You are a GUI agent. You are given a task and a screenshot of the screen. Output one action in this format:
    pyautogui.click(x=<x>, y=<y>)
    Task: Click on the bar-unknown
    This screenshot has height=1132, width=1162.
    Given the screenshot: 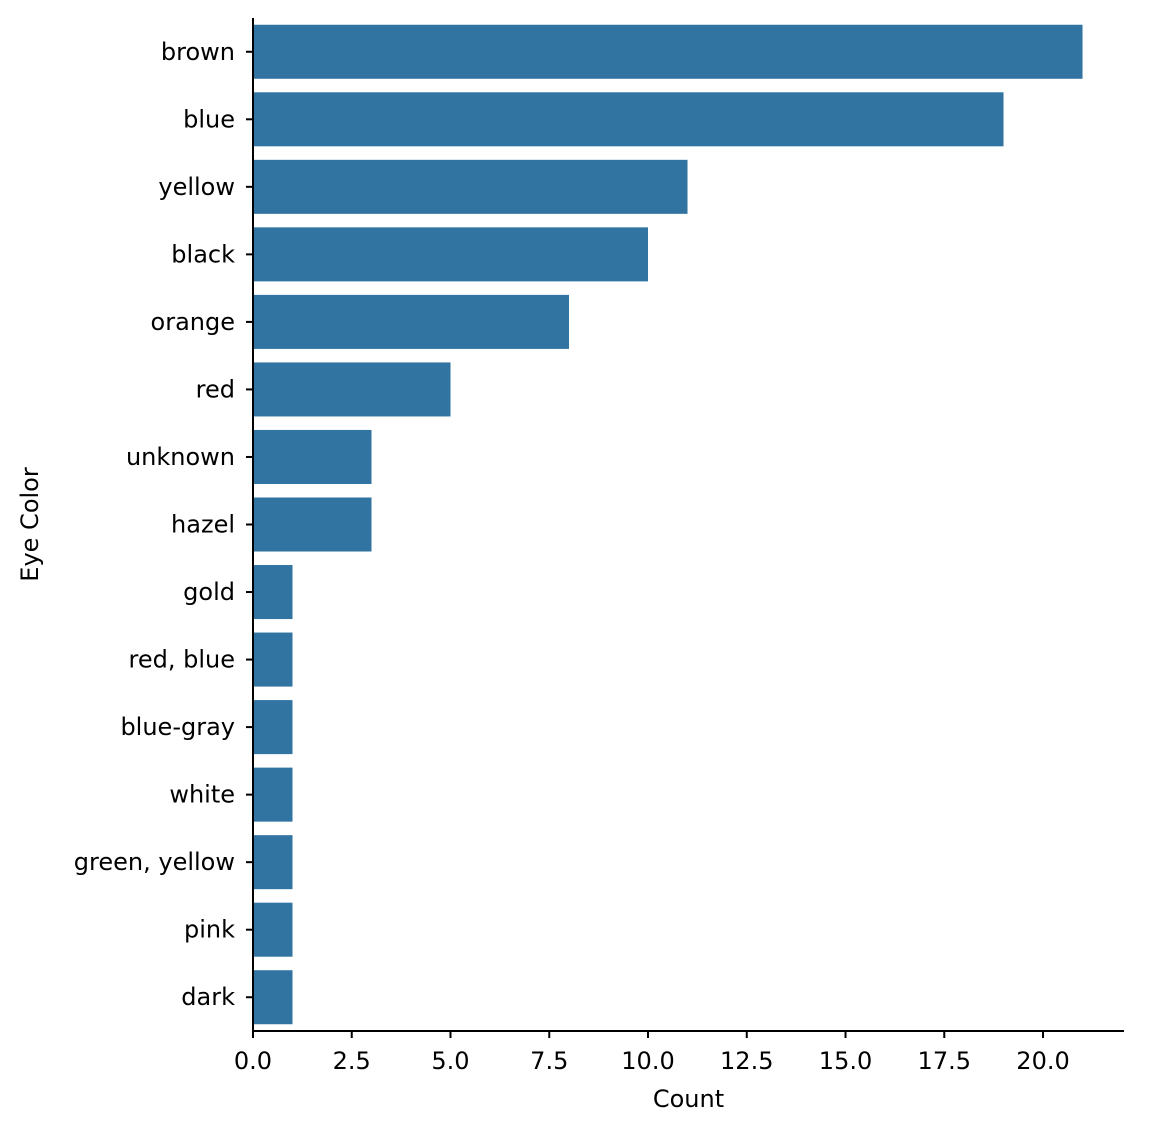 What is the action you would take?
    pyautogui.click(x=312, y=456)
    